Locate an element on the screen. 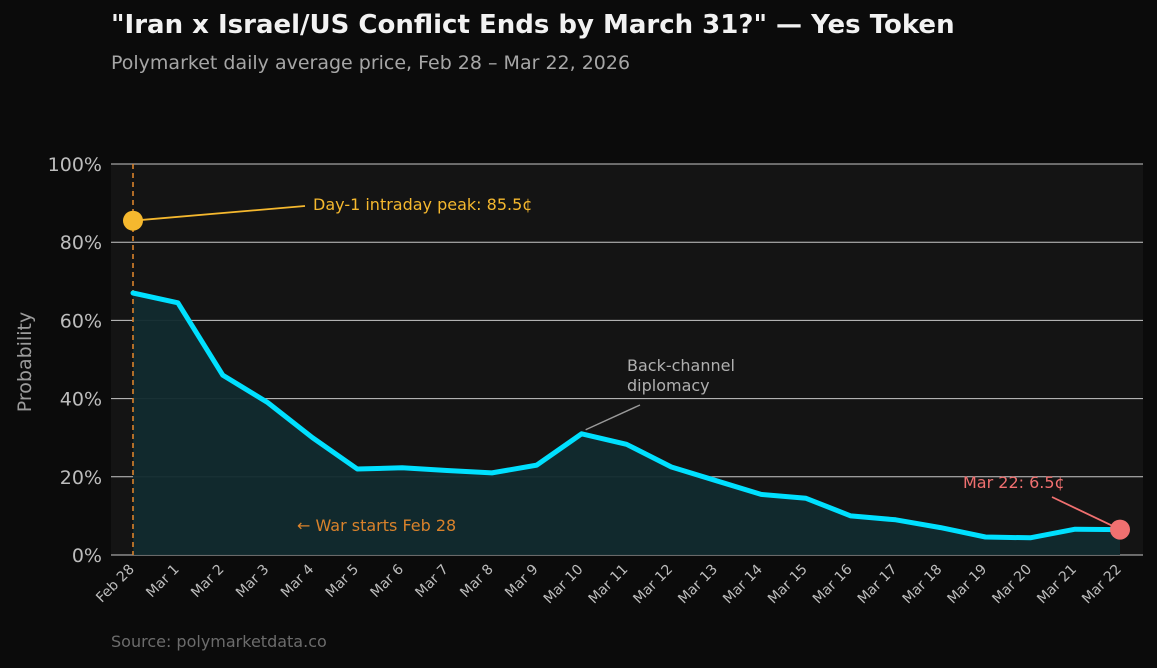 This screenshot has height=668, width=1157. y-tick-label: 0% is located at coordinates (87, 556).